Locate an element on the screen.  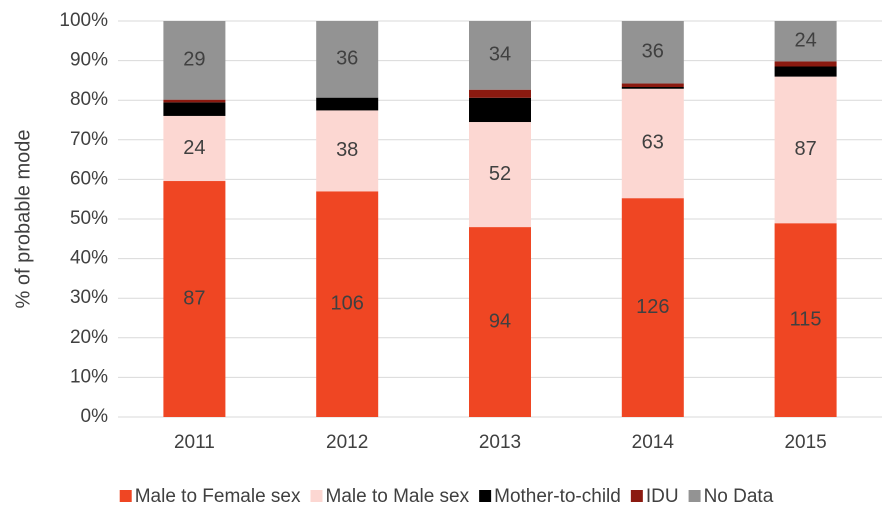
data-label: 63 is located at coordinates (653, 143).